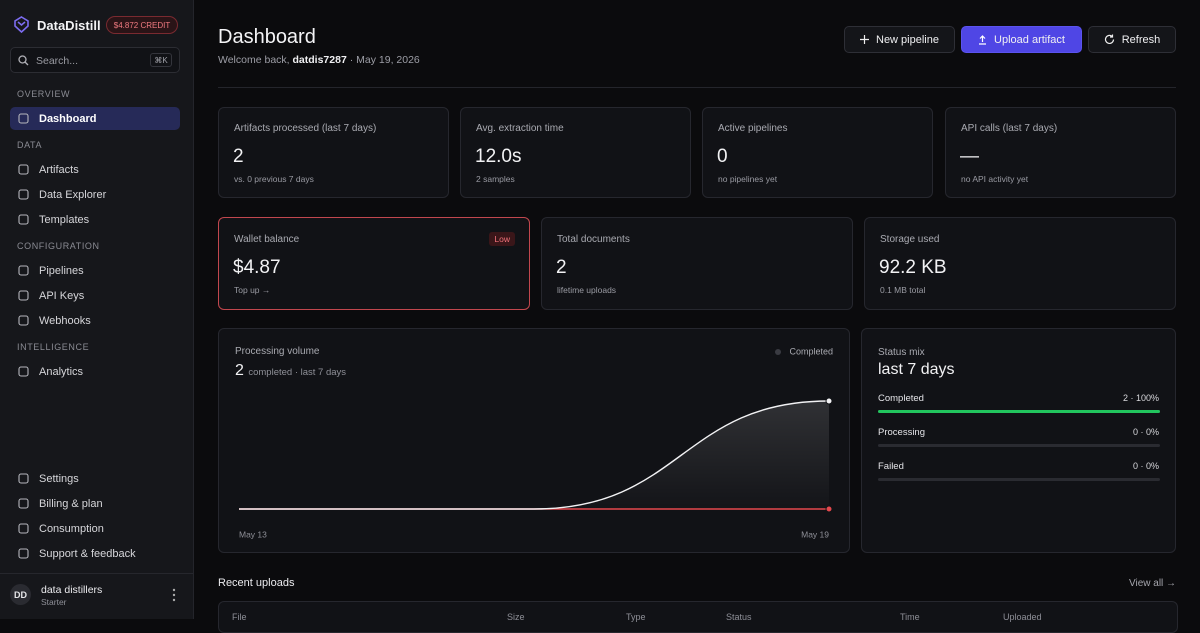 This screenshot has width=1200, height=633. I want to click on new-pipeline-button: New pipeline, so click(899, 39).